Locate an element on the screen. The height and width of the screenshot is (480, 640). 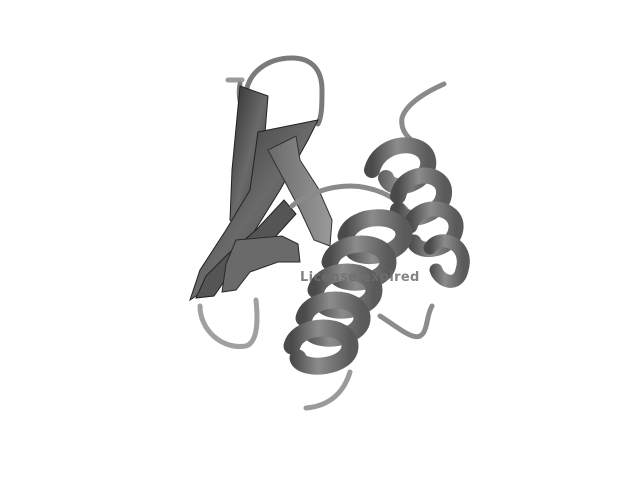
loop-top is located at coordinates (284, 91).